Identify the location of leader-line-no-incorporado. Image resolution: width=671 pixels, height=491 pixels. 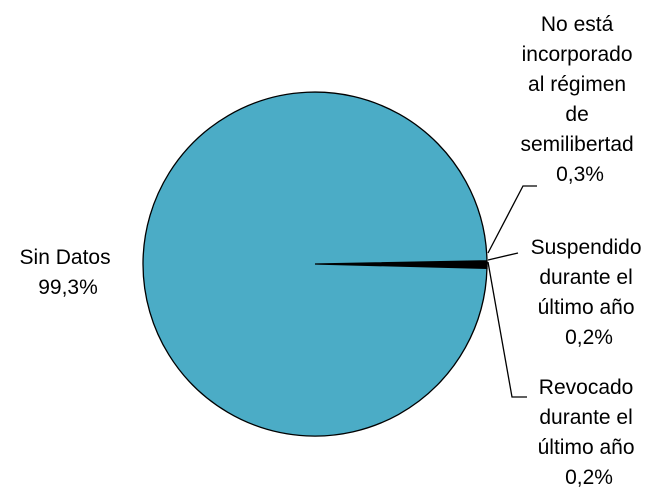
(512, 219).